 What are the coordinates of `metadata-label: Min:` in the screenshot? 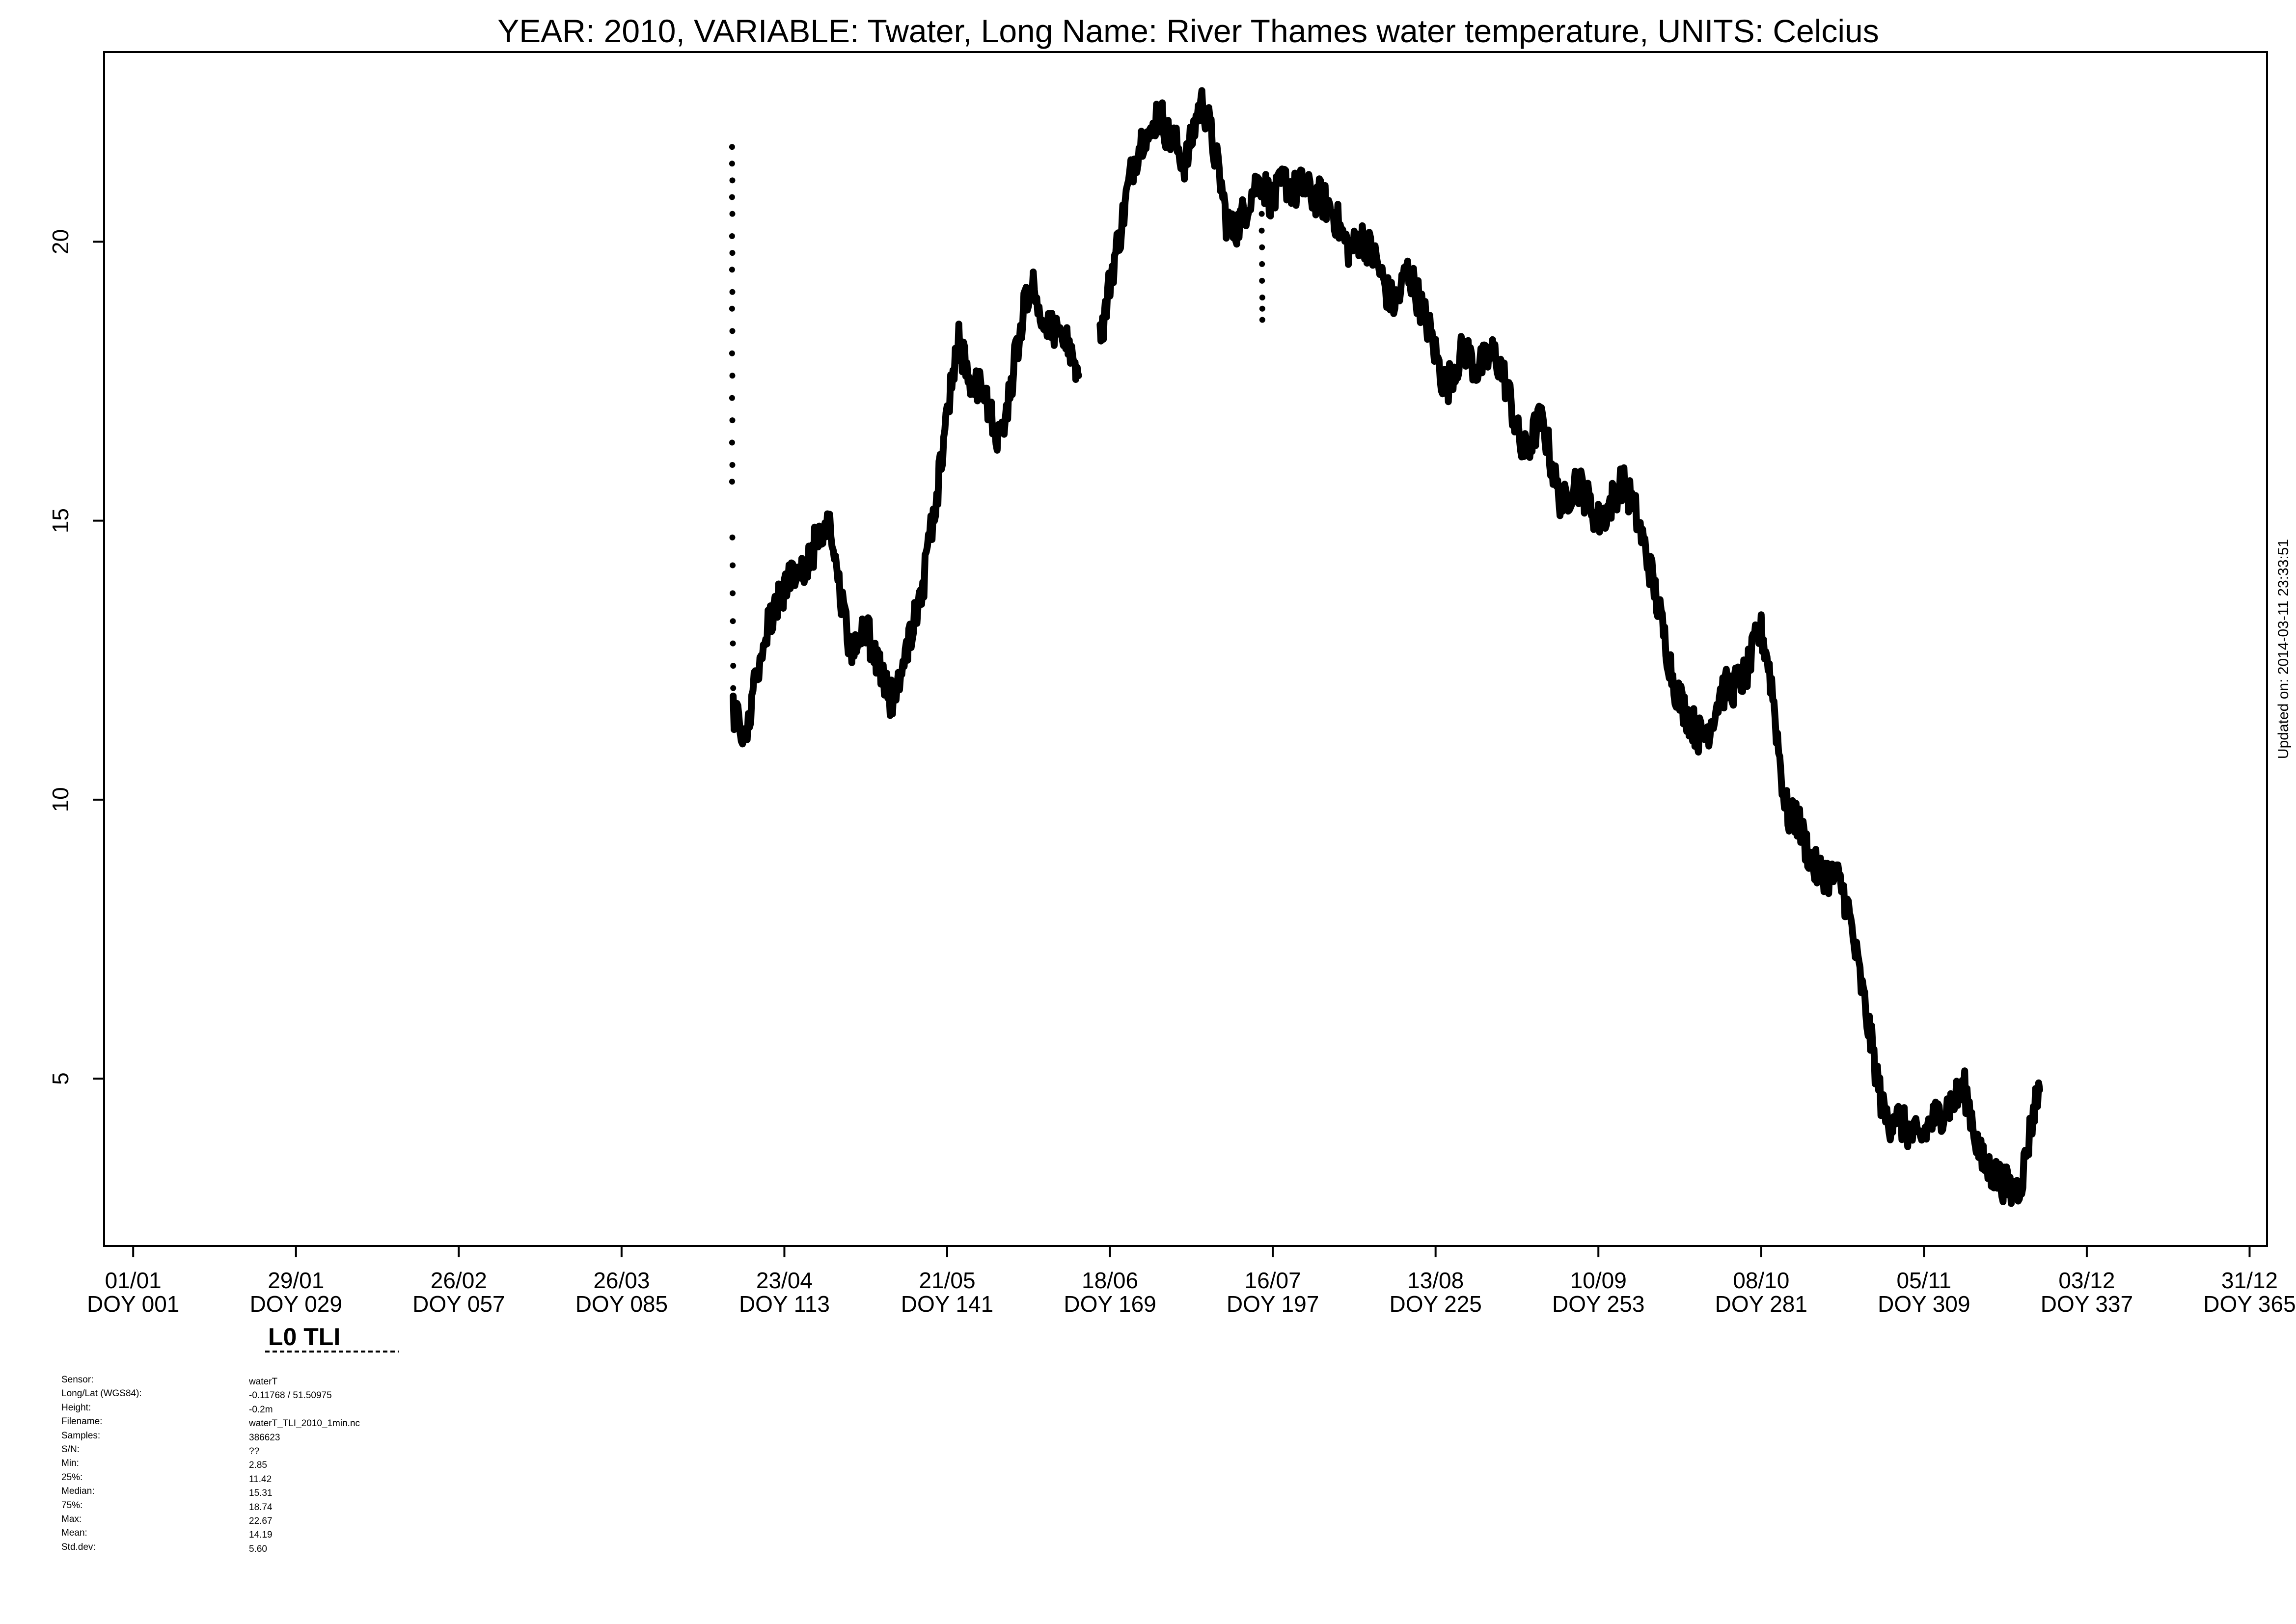 It's located at (70, 1463).